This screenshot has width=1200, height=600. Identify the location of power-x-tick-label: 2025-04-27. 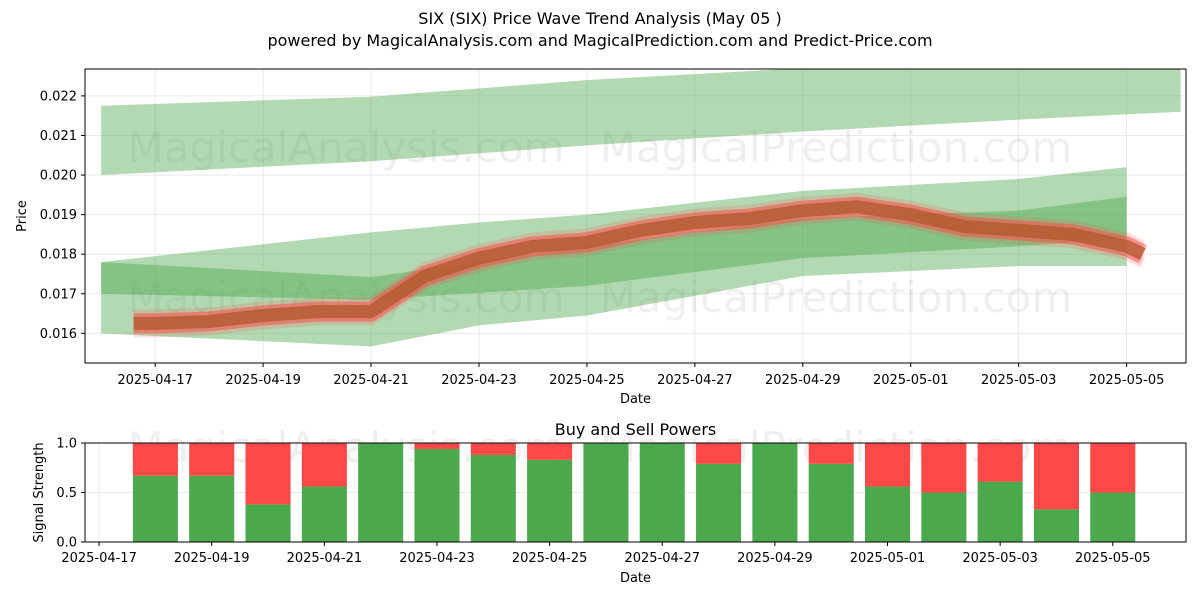
(662, 558).